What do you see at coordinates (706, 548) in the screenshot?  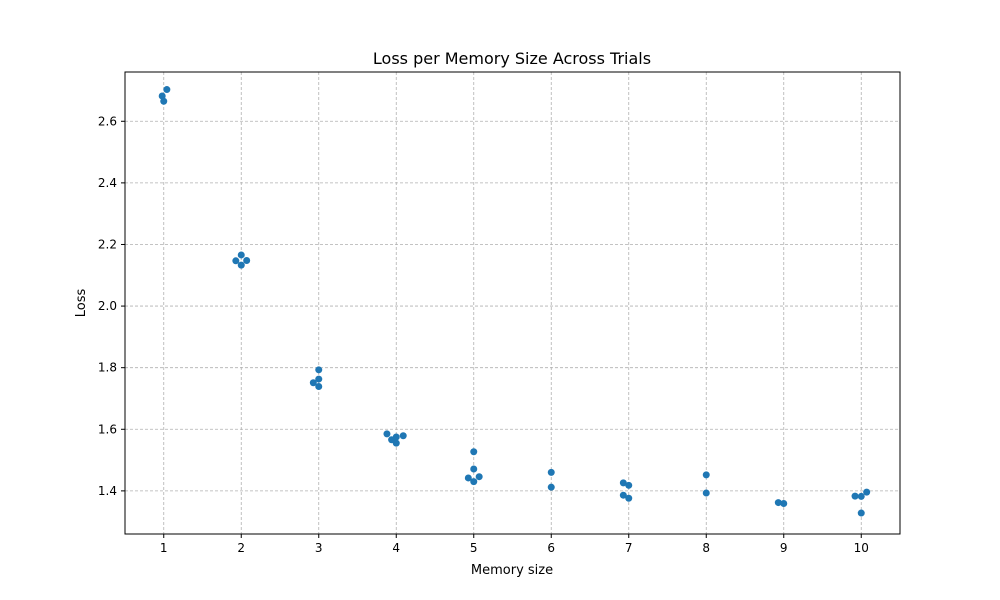 I see `x-tick-label: 8` at bounding box center [706, 548].